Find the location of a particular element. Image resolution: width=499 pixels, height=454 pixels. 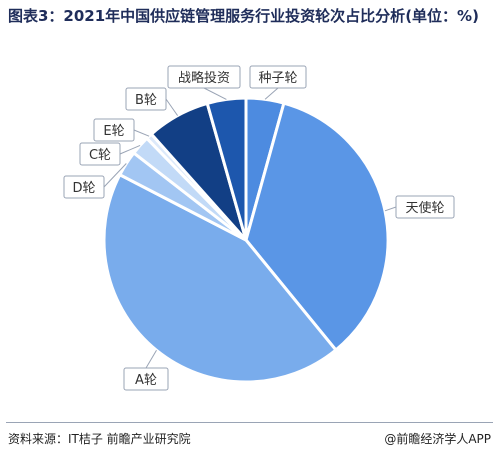

footer: 资料来源：IT桔子 前瞻产业研究院 @前瞻经济学人APP is located at coordinates (249, 438).